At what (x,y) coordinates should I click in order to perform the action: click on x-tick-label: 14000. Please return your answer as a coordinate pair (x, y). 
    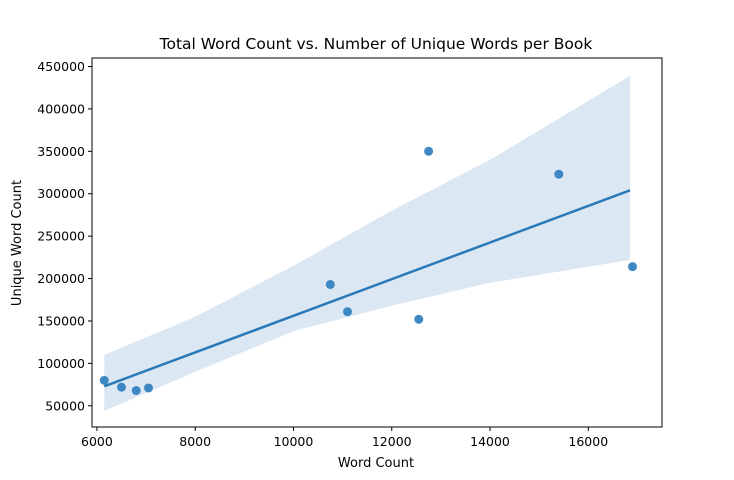
    Looking at the image, I should click on (490, 441).